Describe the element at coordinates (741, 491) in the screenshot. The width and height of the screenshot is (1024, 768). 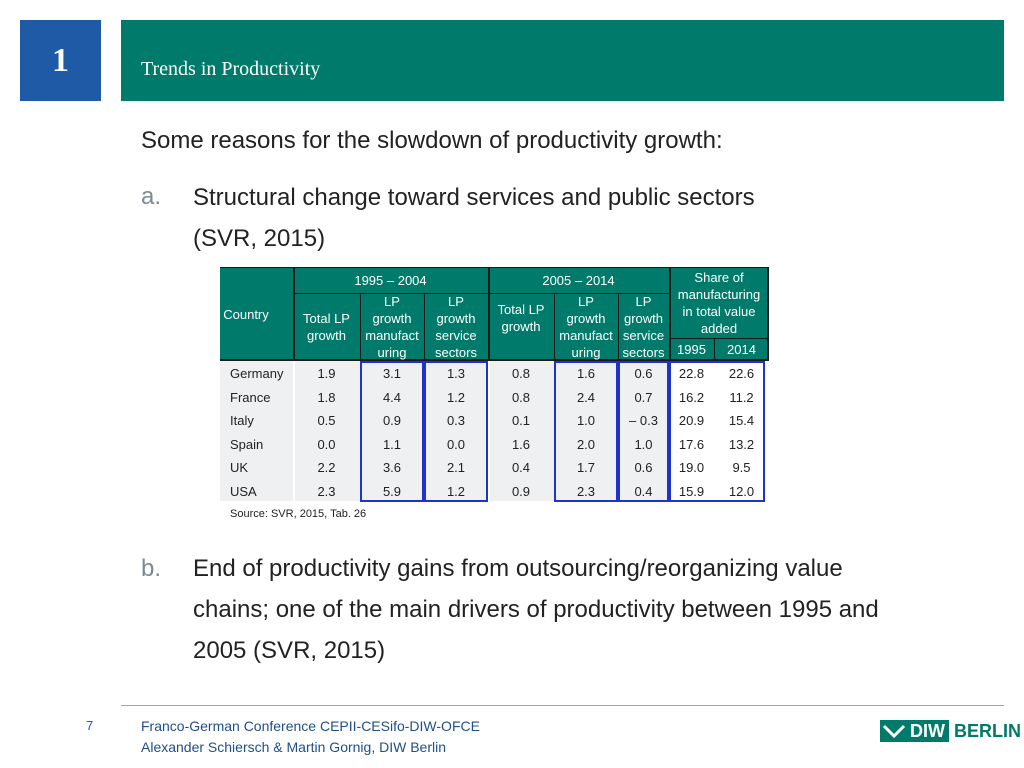
I see `table-cell: 12.0` at that location.